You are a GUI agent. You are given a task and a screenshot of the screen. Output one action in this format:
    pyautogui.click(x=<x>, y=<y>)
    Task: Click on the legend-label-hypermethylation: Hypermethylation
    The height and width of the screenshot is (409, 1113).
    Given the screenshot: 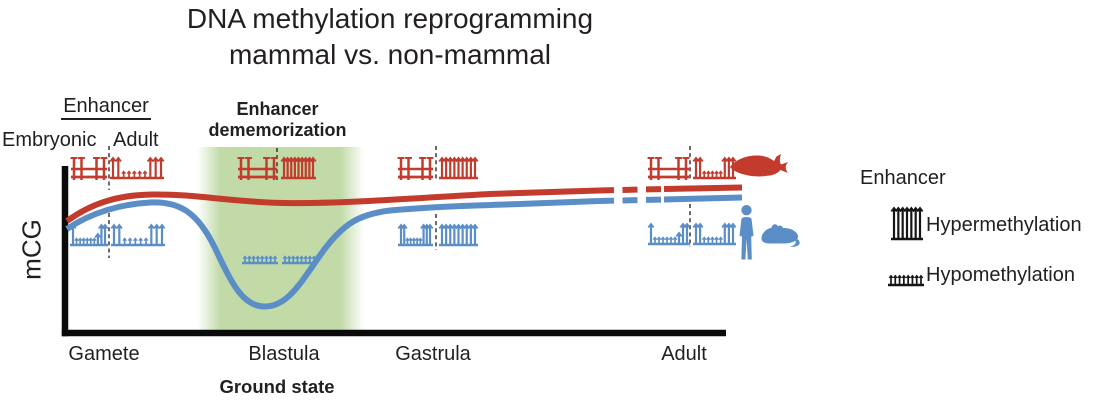 What is the action you would take?
    pyautogui.click(x=1004, y=225)
    